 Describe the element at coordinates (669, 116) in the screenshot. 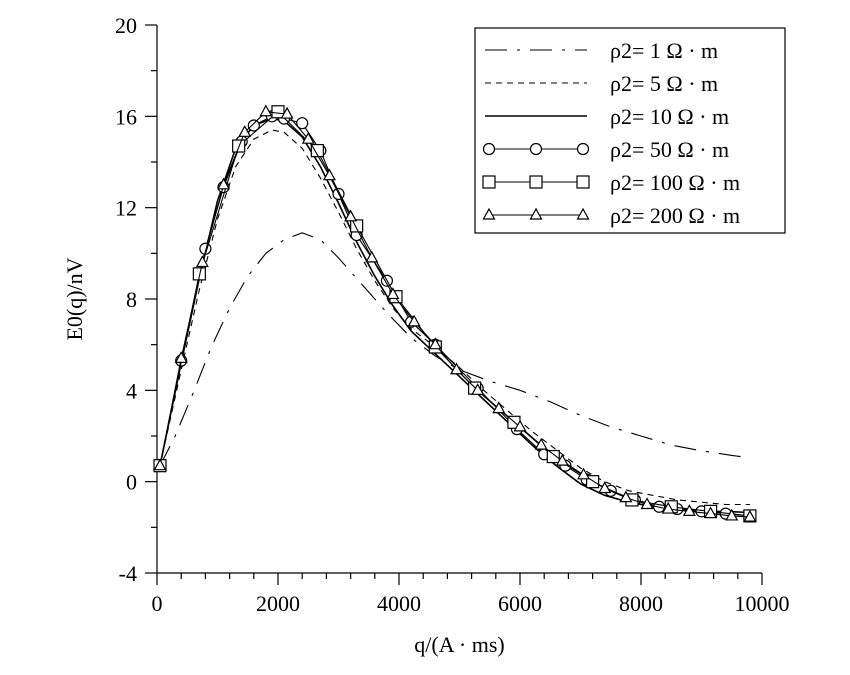

I see `legend-label: ρ2= 10 Ω · m` at that location.